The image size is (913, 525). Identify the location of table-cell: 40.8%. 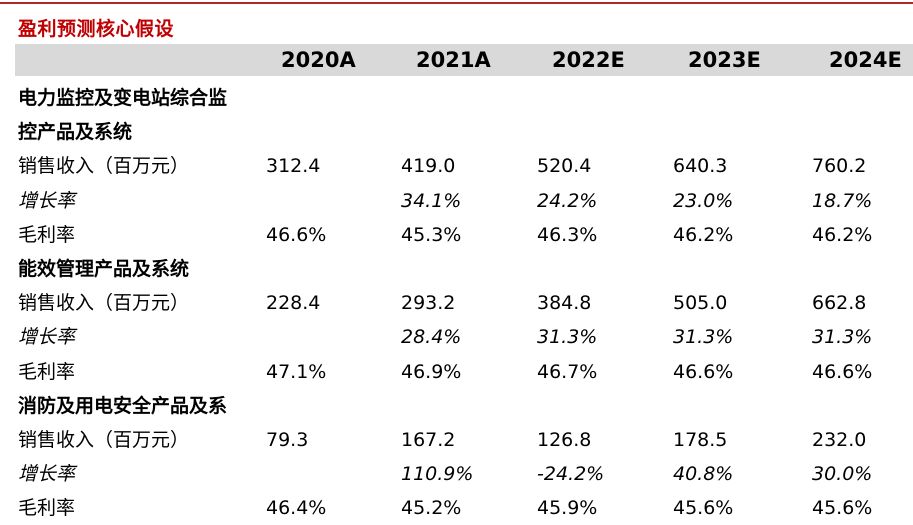
(703, 474).